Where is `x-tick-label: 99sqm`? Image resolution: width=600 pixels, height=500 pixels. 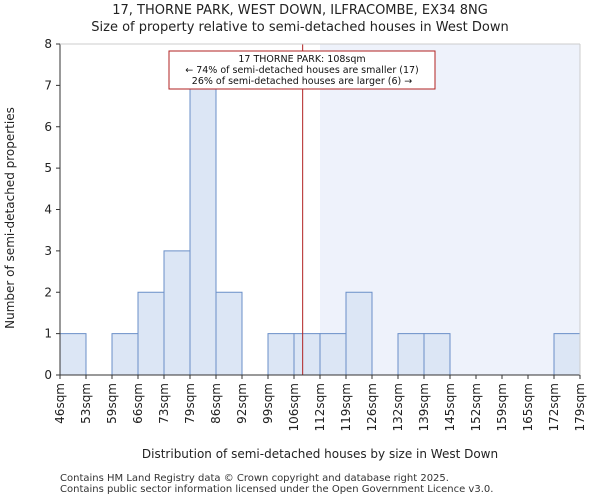
x-tick-label: 99sqm is located at coordinates (268, 403).